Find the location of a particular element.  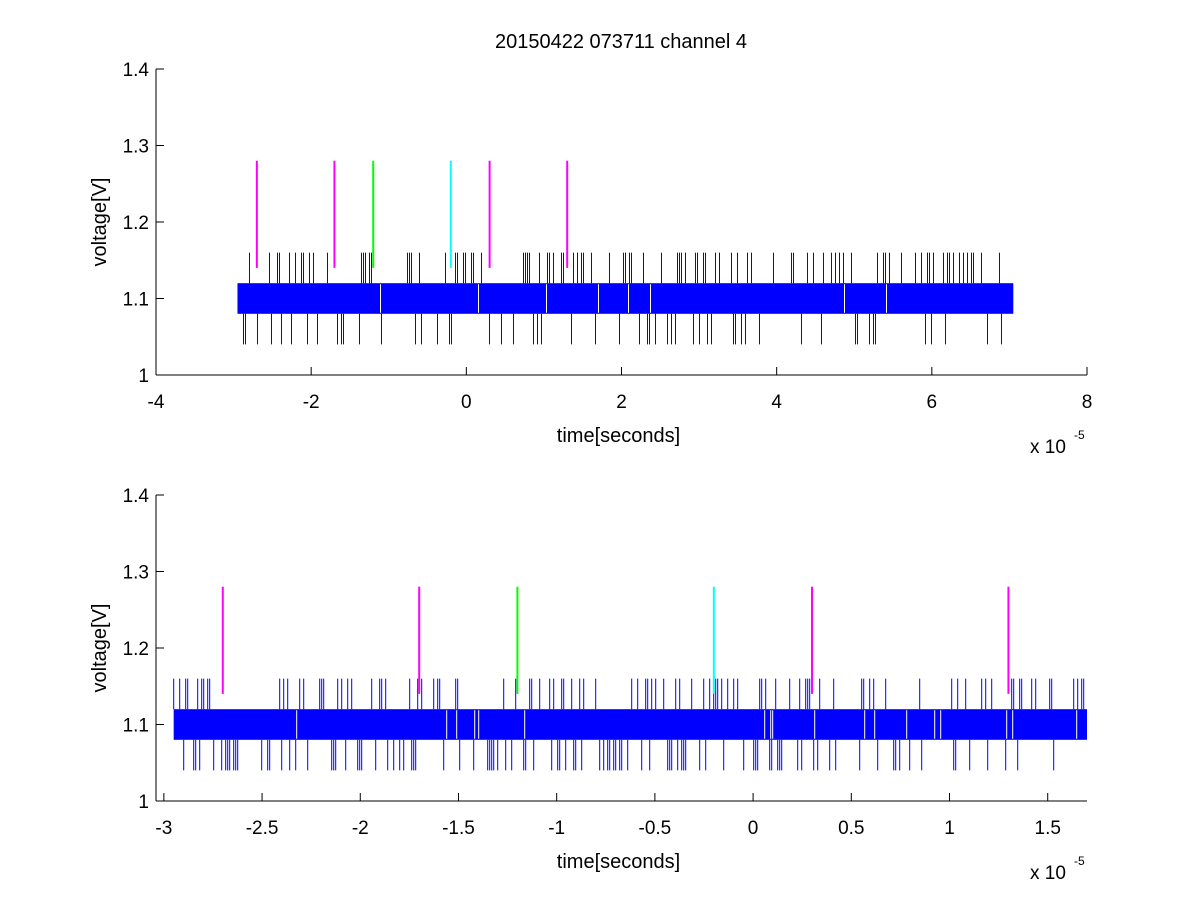

x-tick-label: -1.5 is located at coordinates (458, 828).